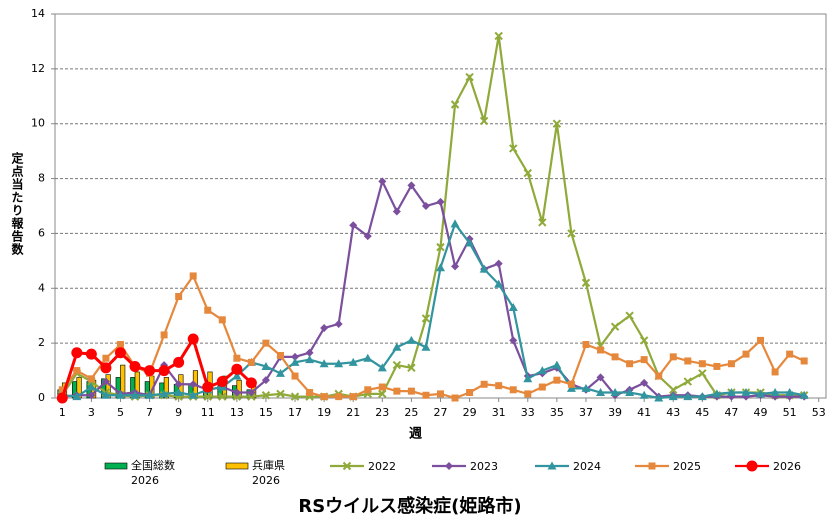 This screenshot has height=523, width=835. I want to click on y-tick-label: 12, so click(38, 68).